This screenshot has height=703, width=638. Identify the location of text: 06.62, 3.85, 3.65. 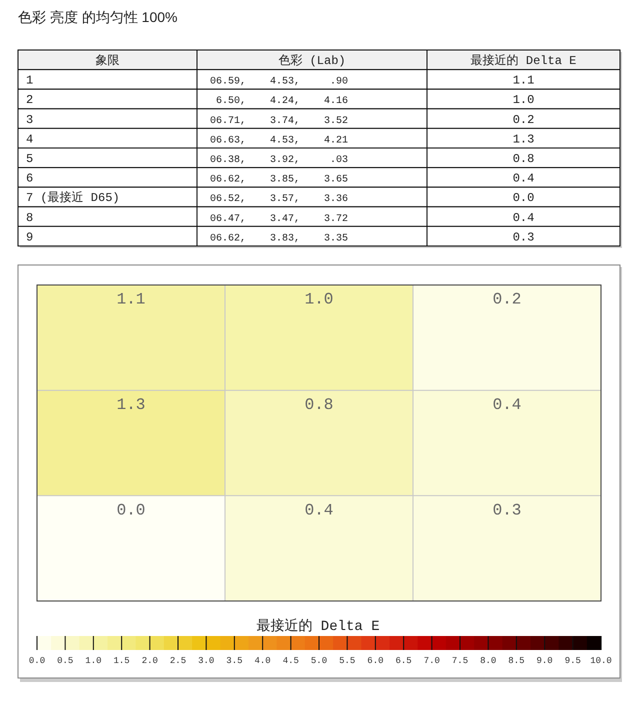
(279, 180).